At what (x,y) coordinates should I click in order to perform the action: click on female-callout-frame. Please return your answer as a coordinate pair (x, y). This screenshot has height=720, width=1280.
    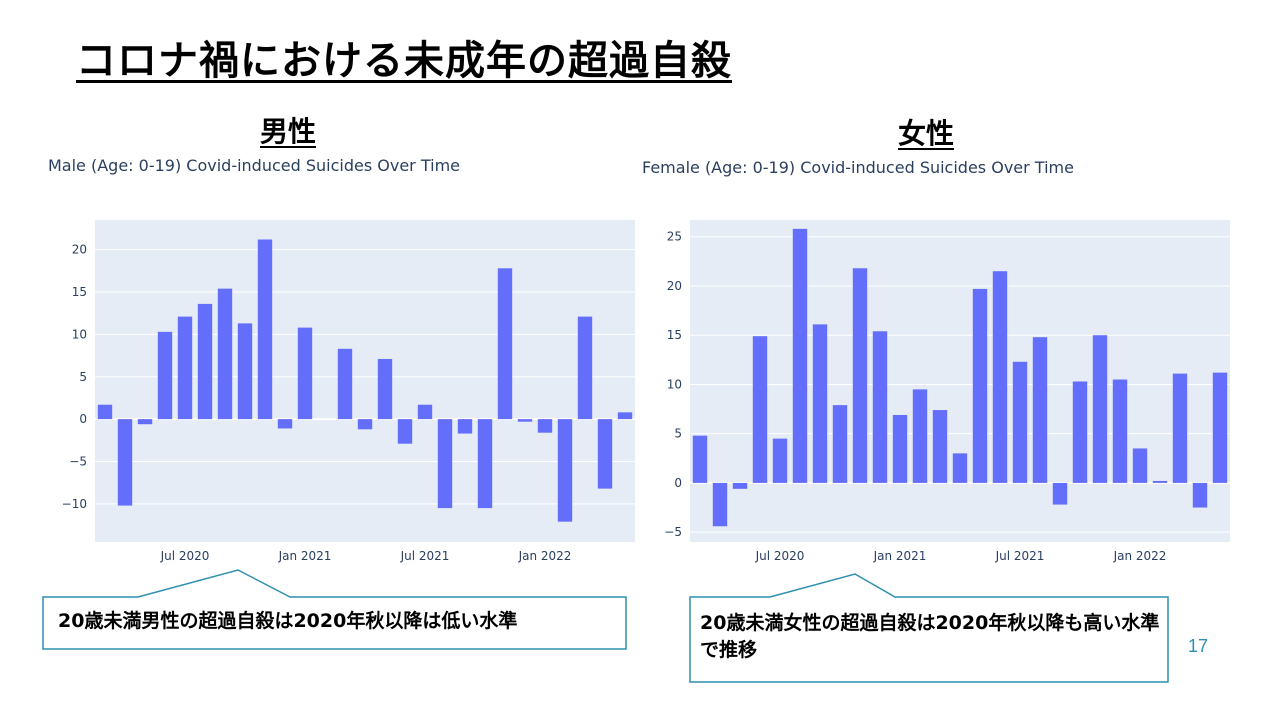
    Looking at the image, I should click on (929, 628).